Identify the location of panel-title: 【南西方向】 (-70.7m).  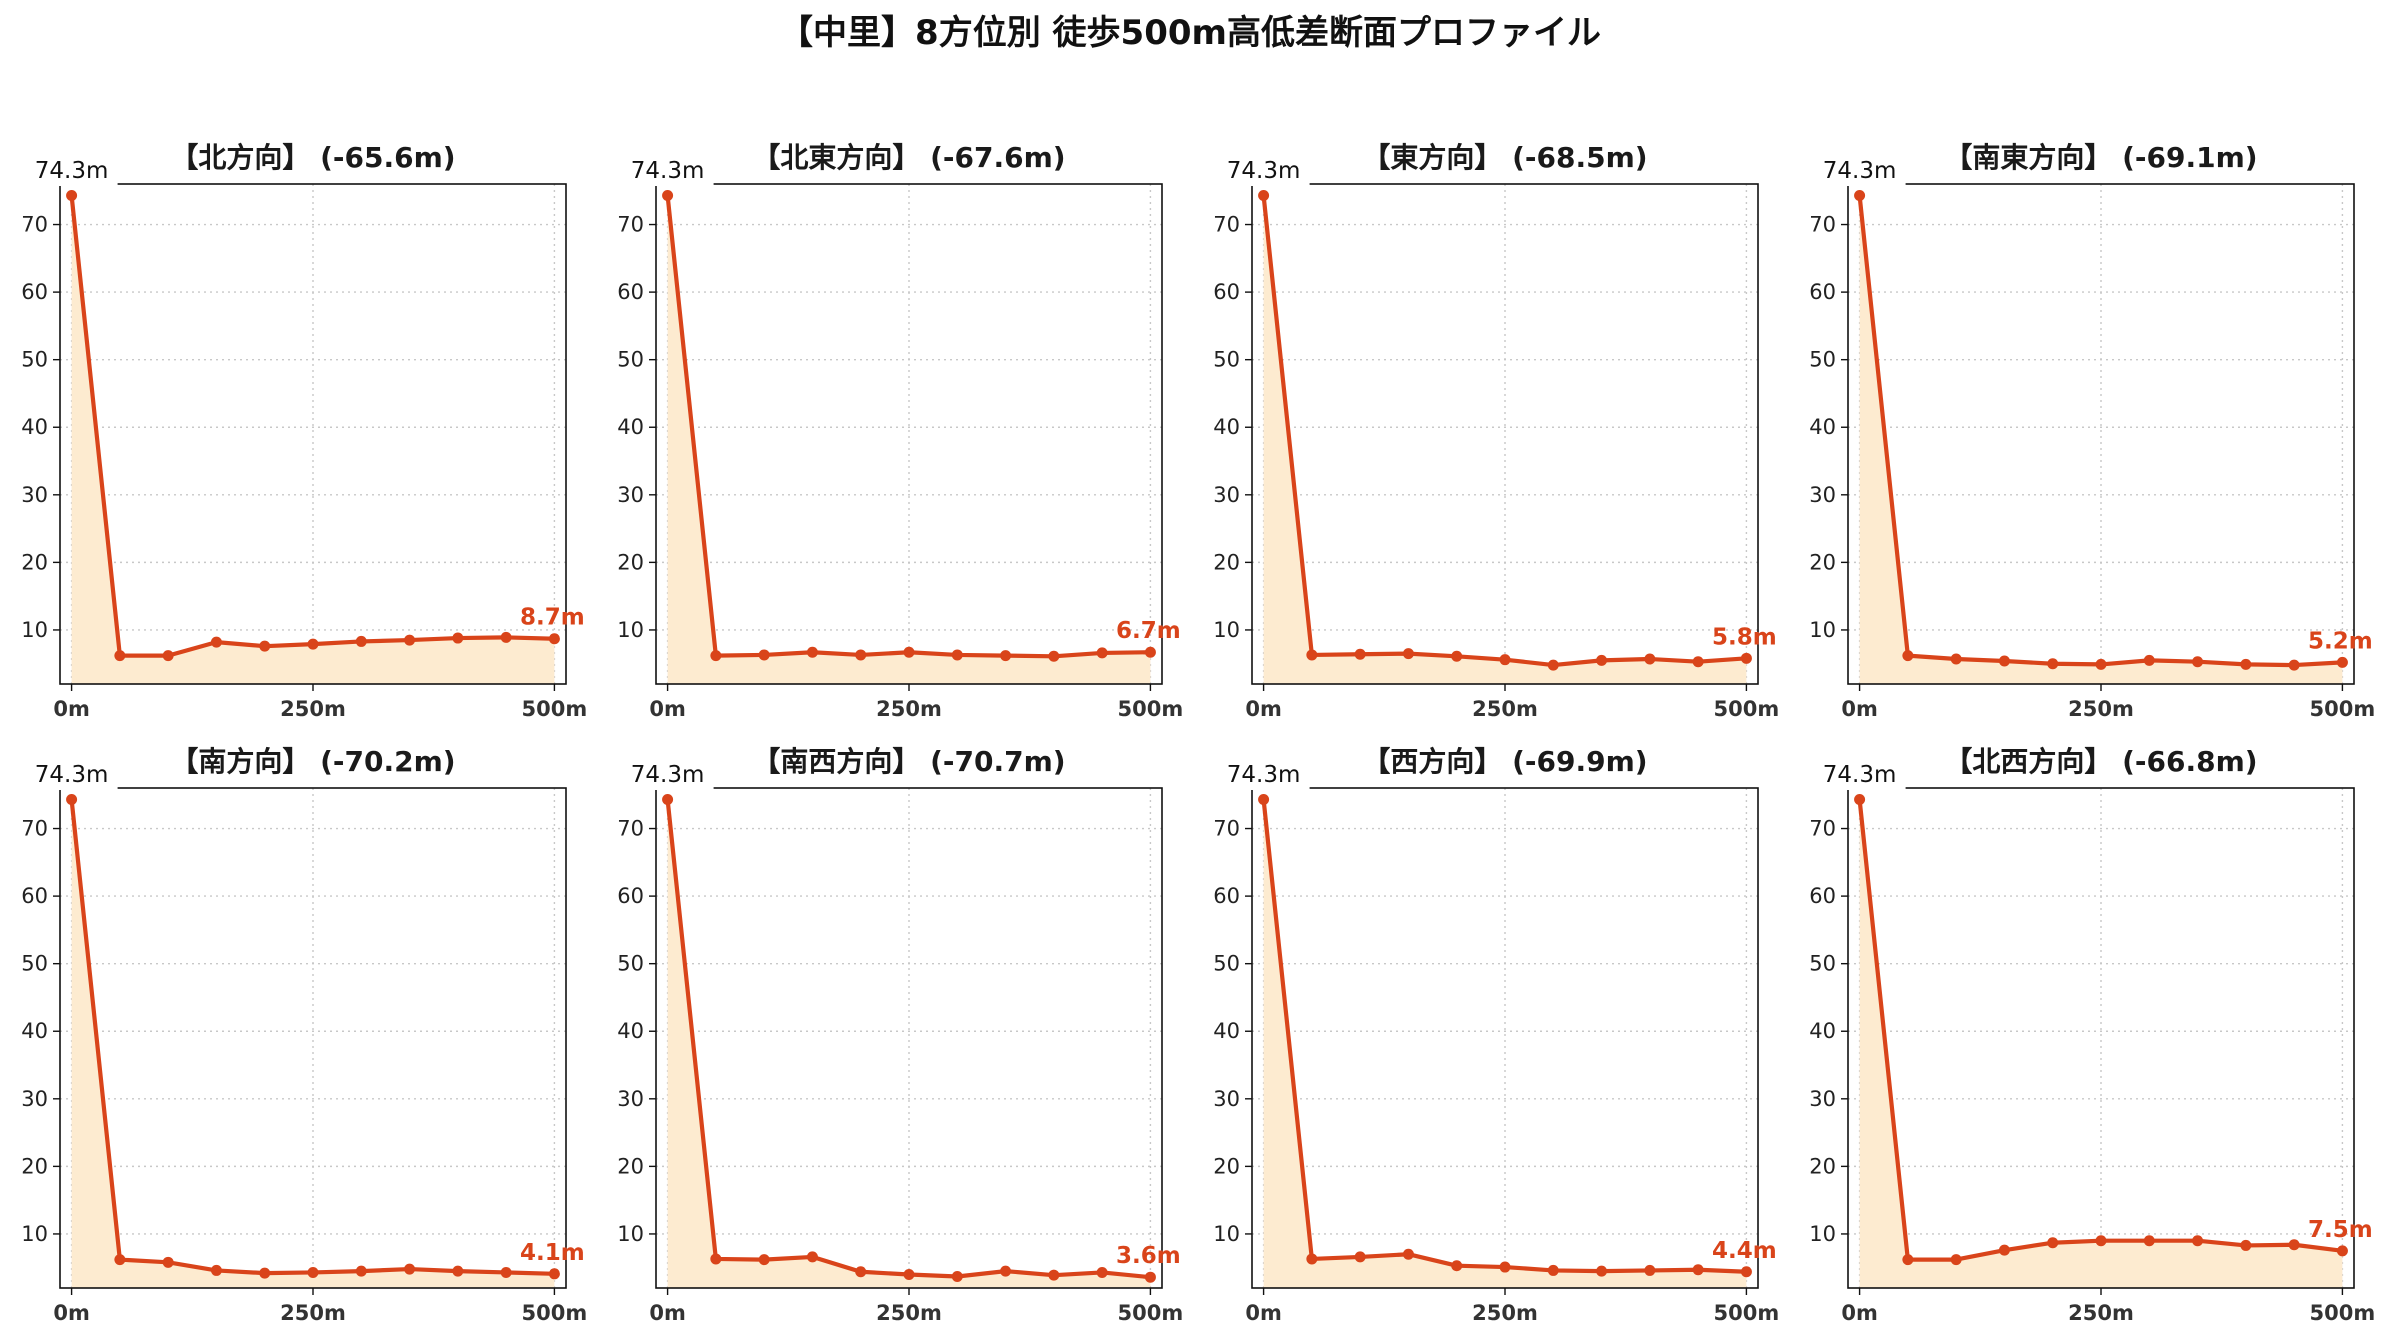
(908, 761).